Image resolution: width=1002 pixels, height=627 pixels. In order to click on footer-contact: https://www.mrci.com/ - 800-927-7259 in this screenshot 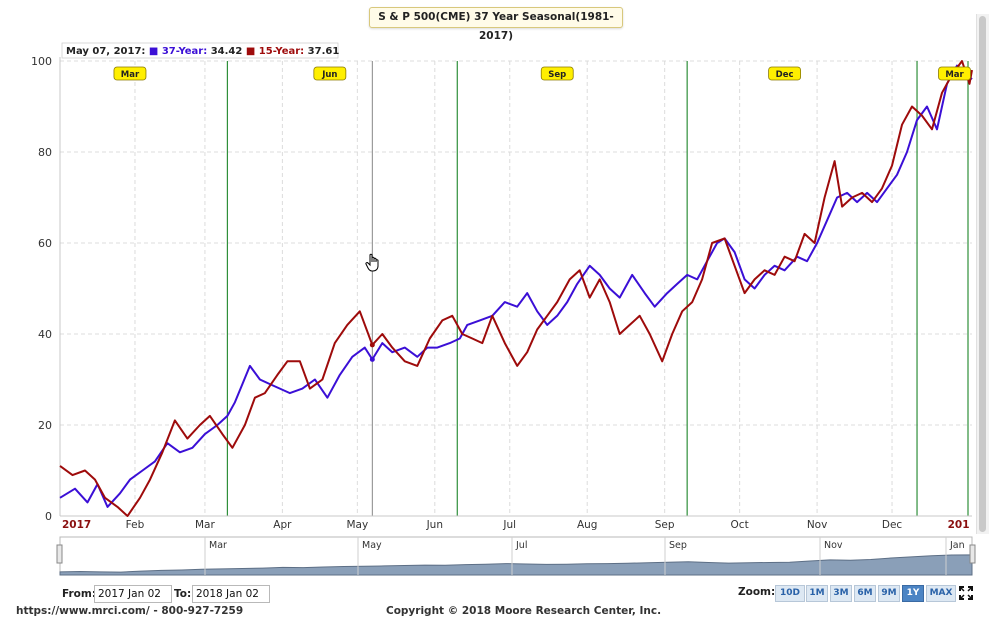, I will do `click(130, 611)`.